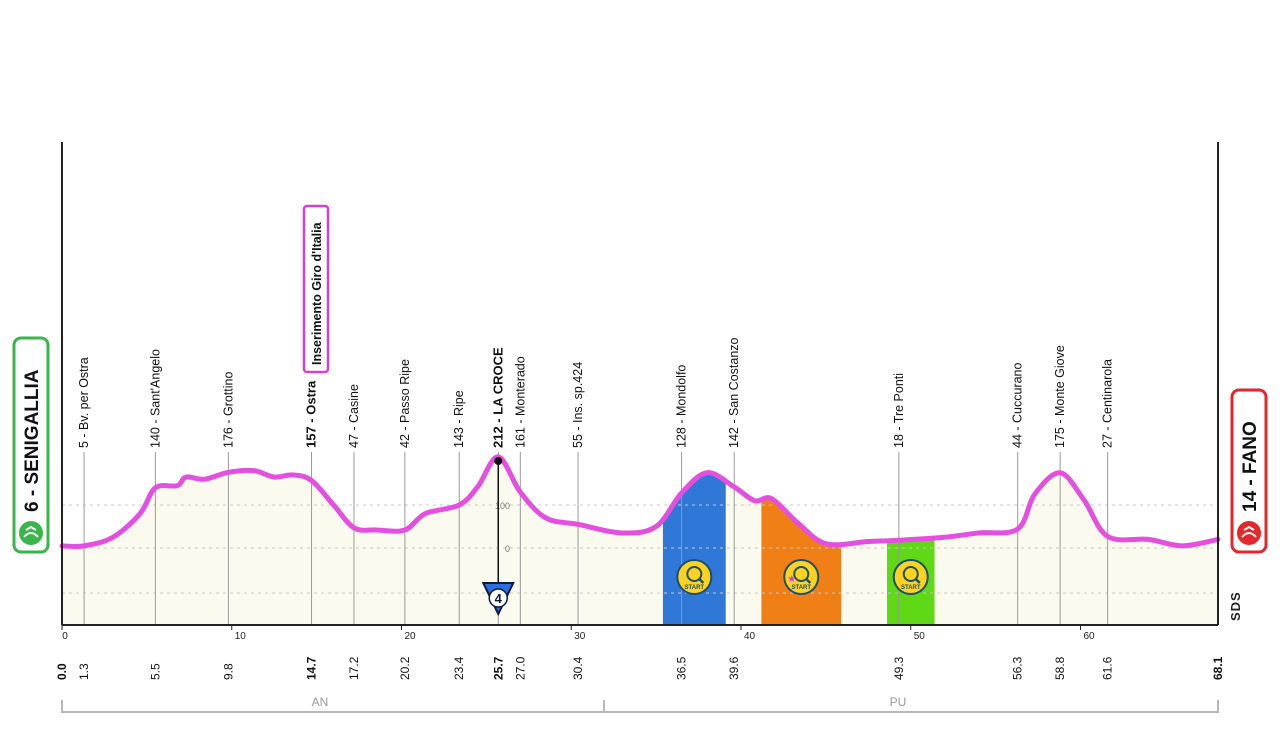 Image resolution: width=1280 pixels, height=736 pixels. Describe the element at coordinates (1018, 668) in the screenshot. I see `km-label: 56.3` at that location.